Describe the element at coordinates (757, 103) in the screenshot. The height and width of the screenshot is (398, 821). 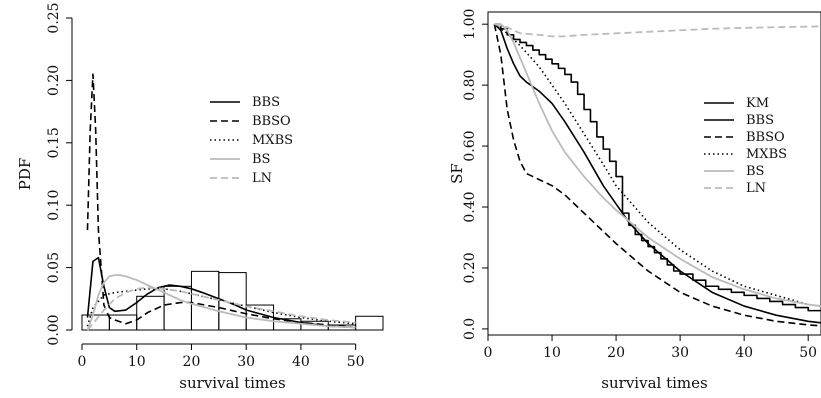
I see `legend-label-km: KM` at that location.